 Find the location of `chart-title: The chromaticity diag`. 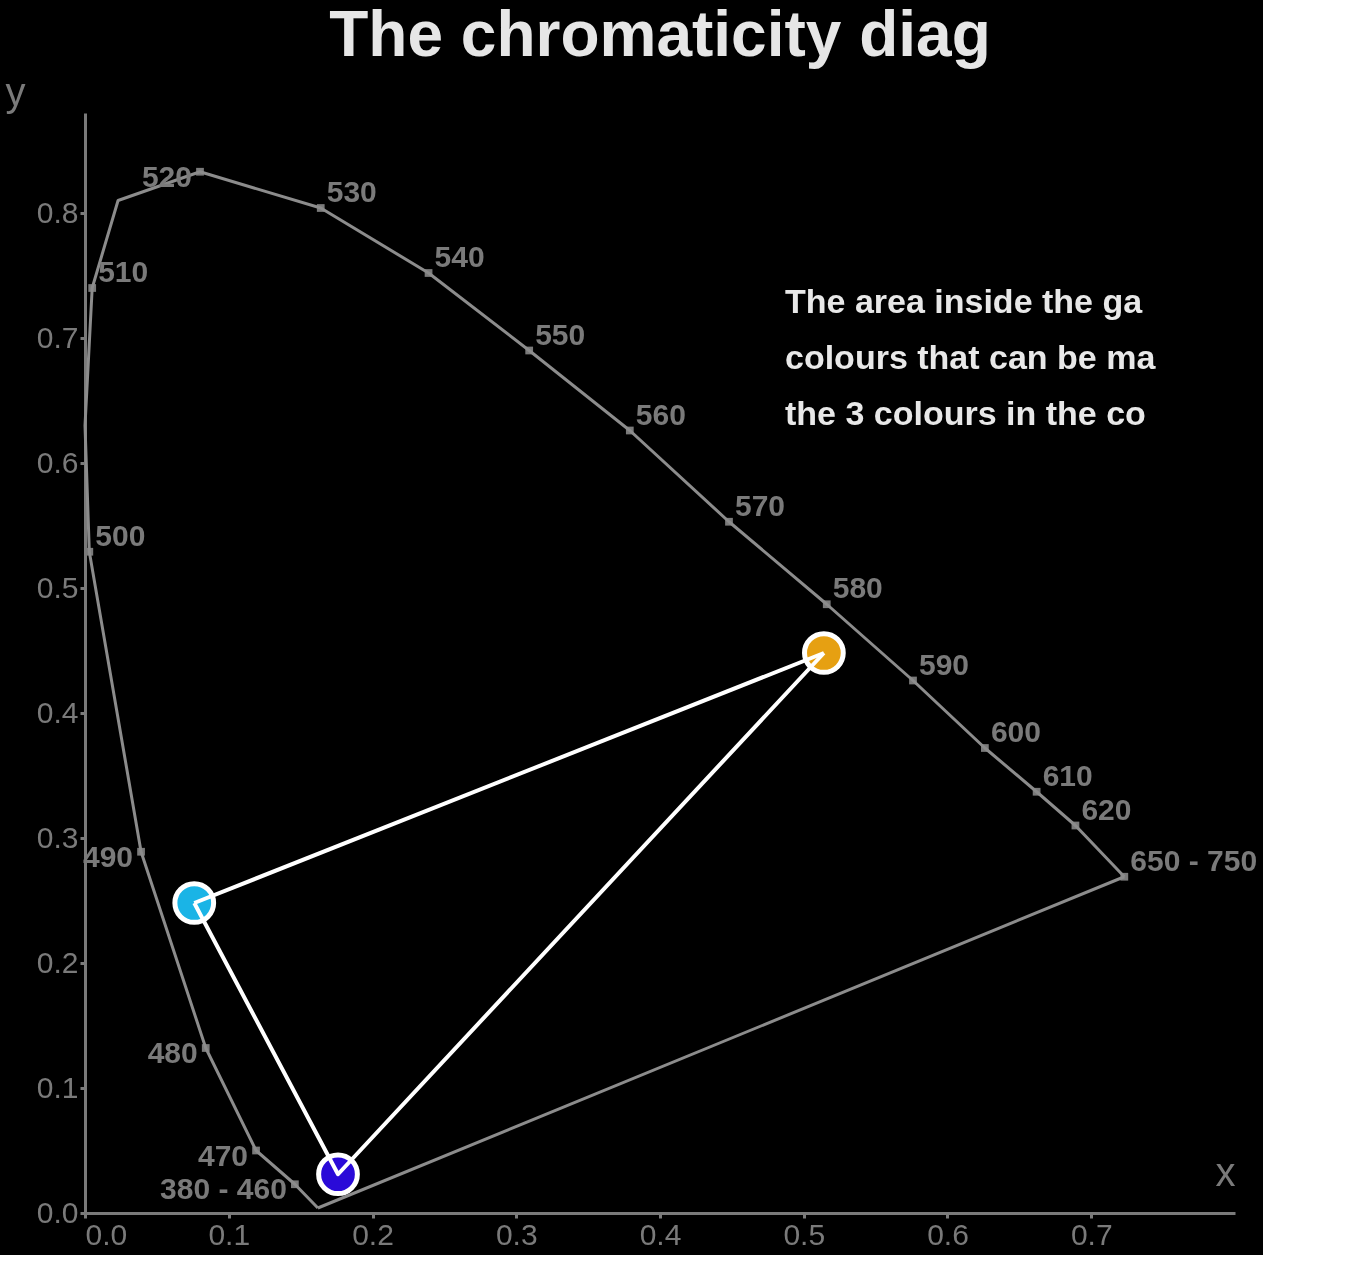

chart-title: The chromaticity diag is located at coordinates (660, 35).